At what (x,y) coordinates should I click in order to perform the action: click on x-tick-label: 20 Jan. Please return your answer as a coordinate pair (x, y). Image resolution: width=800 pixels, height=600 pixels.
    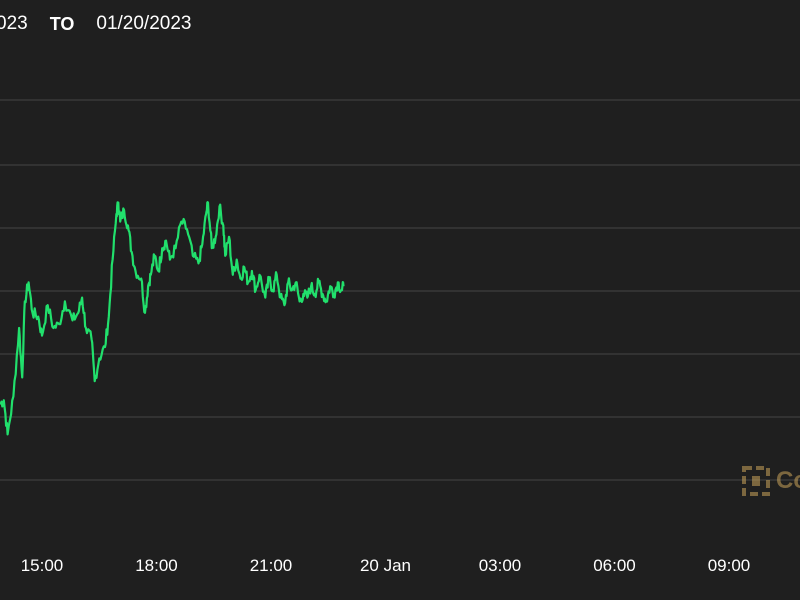
    Looking at the image, I should click on (385, 565).